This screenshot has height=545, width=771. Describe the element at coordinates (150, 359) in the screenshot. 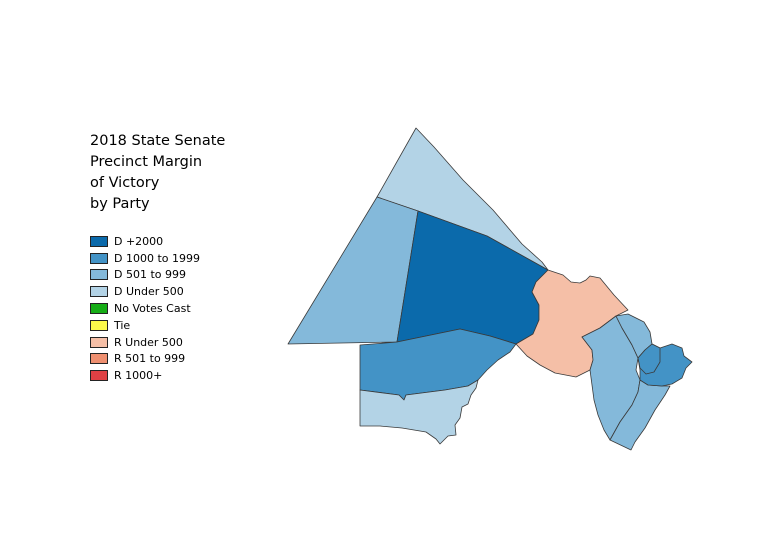

I see `legend-label: R 501 to 999` at that location.